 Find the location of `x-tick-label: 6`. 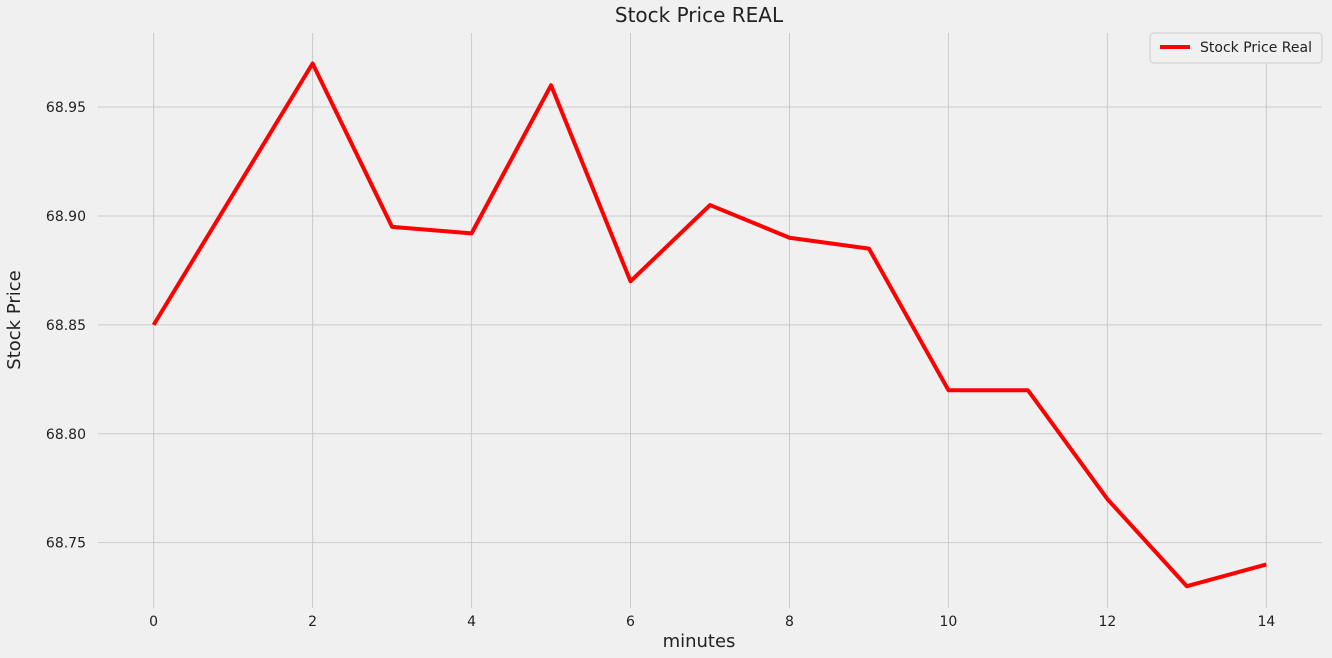

x-tick-label: 6 is located at coordinates (630, 622).